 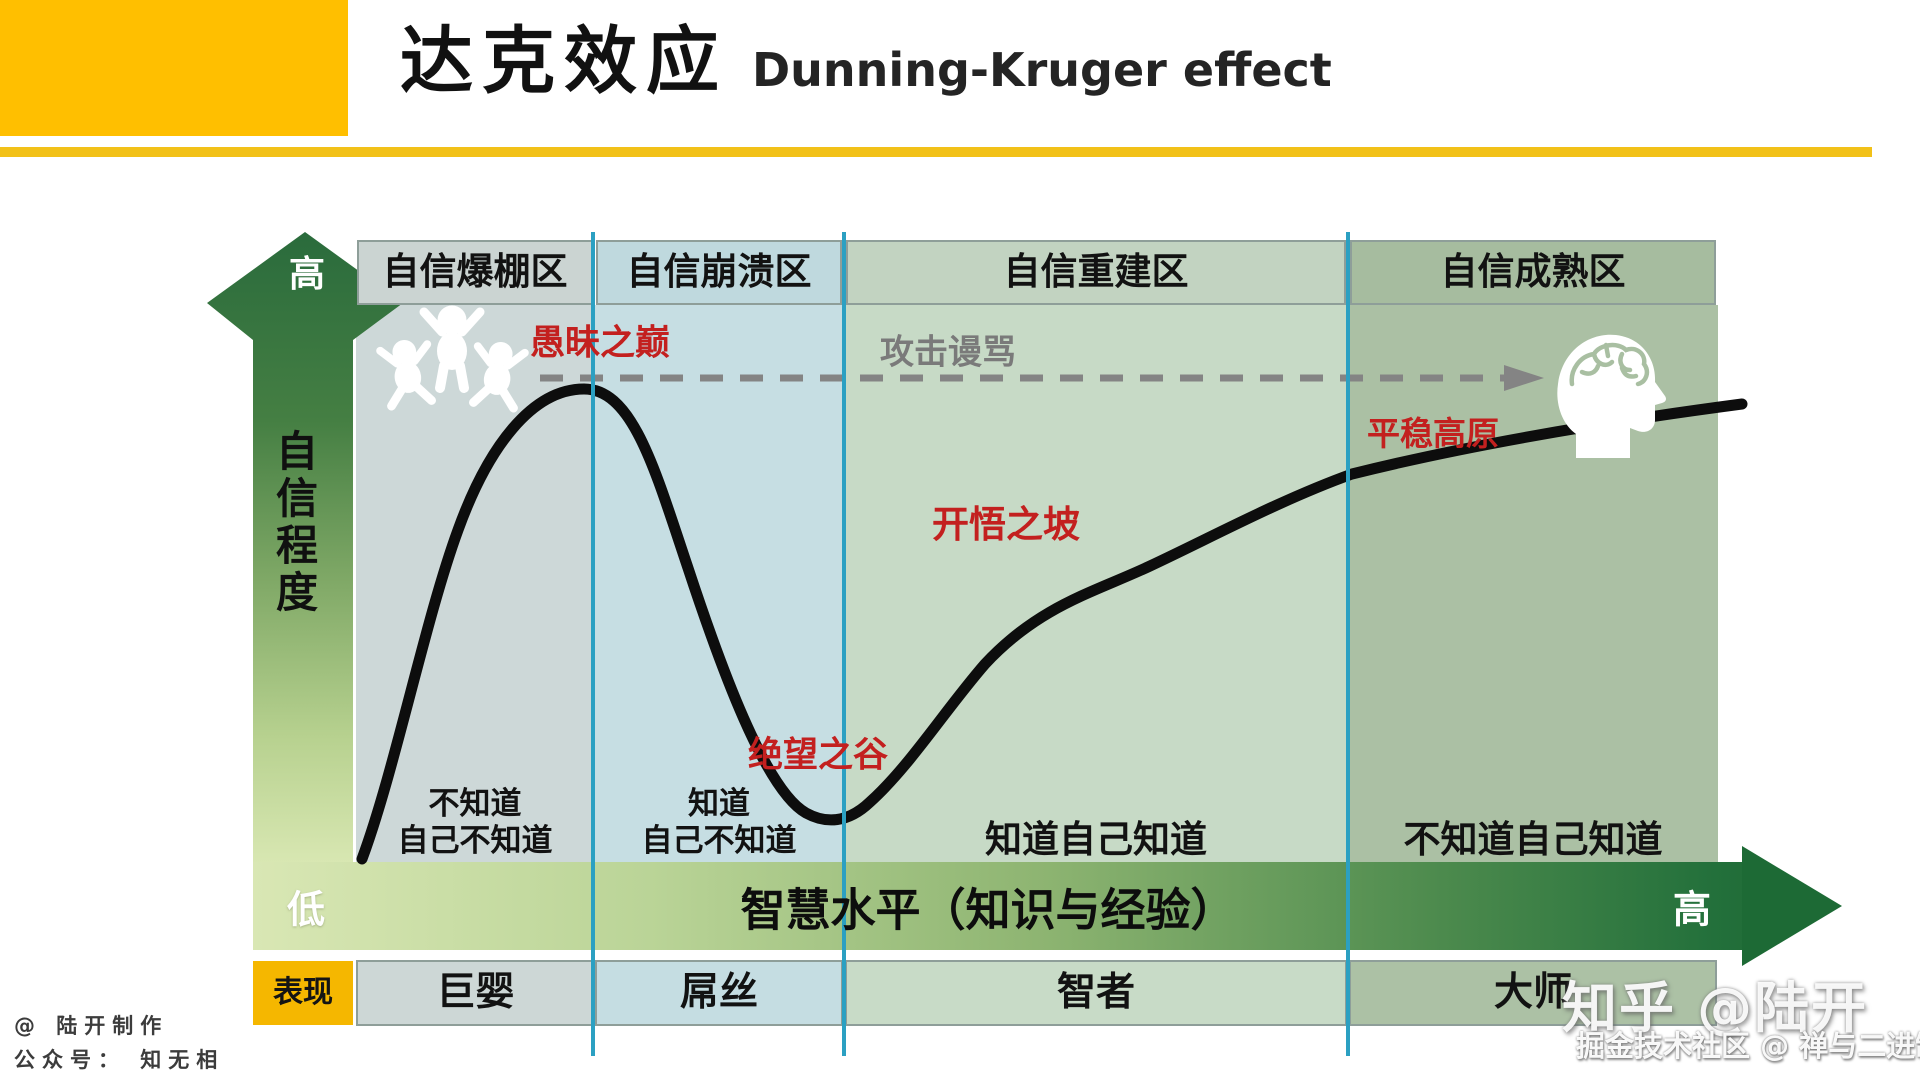 I want to click on zone3-background, so click(x=1096, y=583).